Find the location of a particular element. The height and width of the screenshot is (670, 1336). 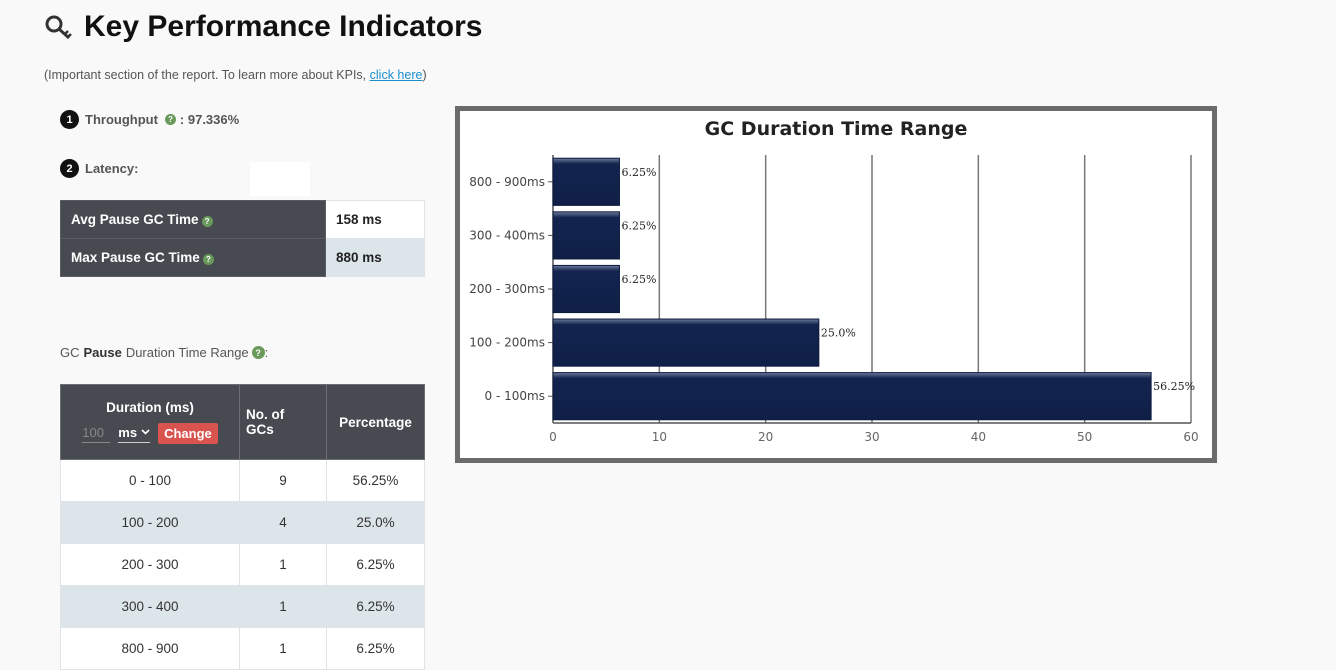

x-tick-label: 40 is located at coordinates (978, 437).